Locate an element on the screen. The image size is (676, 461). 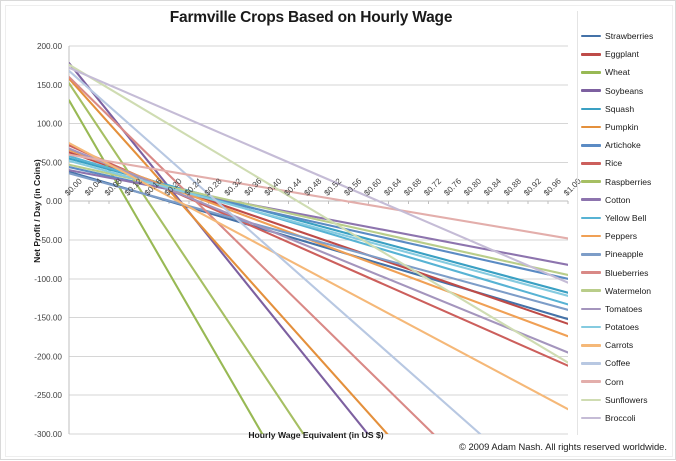
x-tick-label: $0.72 is located at coordinates (432, 186).